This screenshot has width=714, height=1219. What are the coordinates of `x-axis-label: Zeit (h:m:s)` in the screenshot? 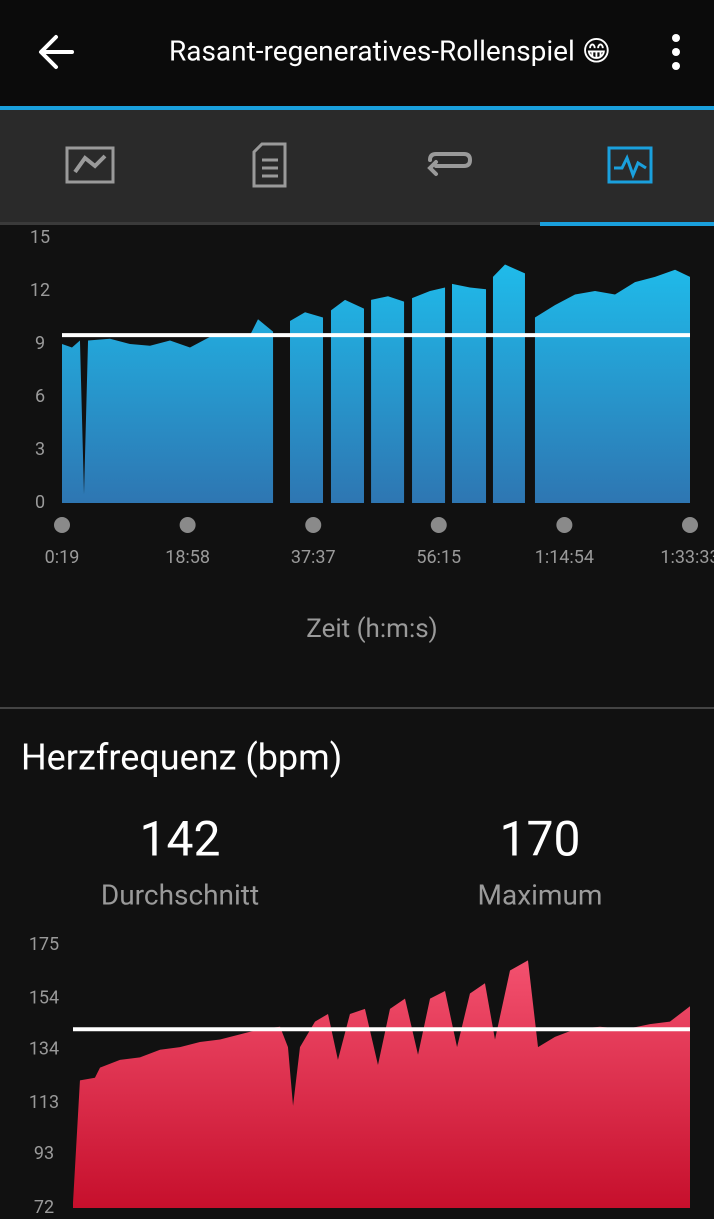 It's located at (371, 629).